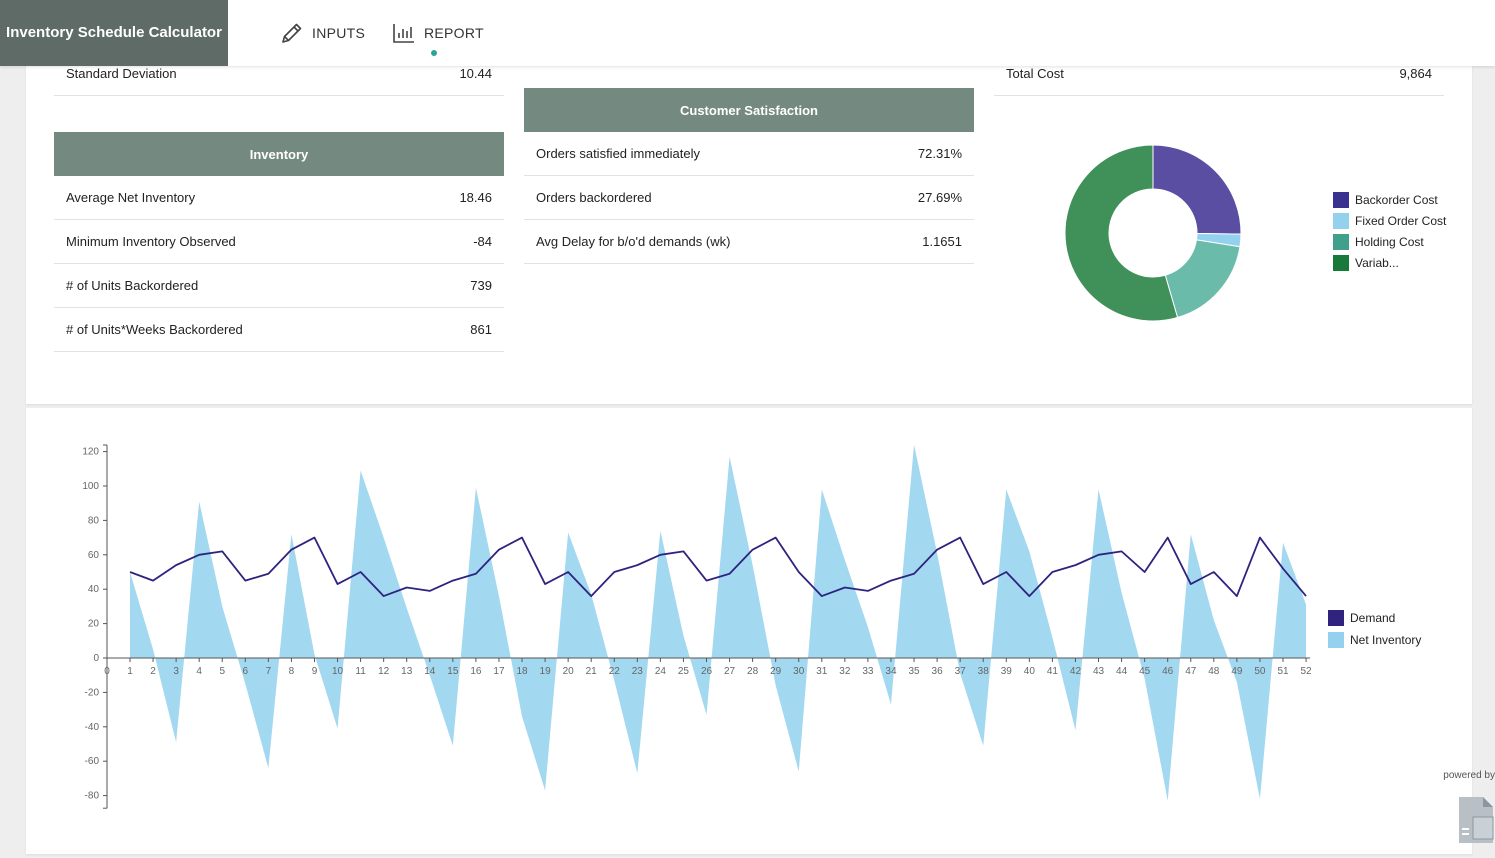 The image size is (1495, 858). What do you see at coordinates (499, 671) in the screenshot?
I see `x-tick-label: 17` at bounding box center [499, 671].